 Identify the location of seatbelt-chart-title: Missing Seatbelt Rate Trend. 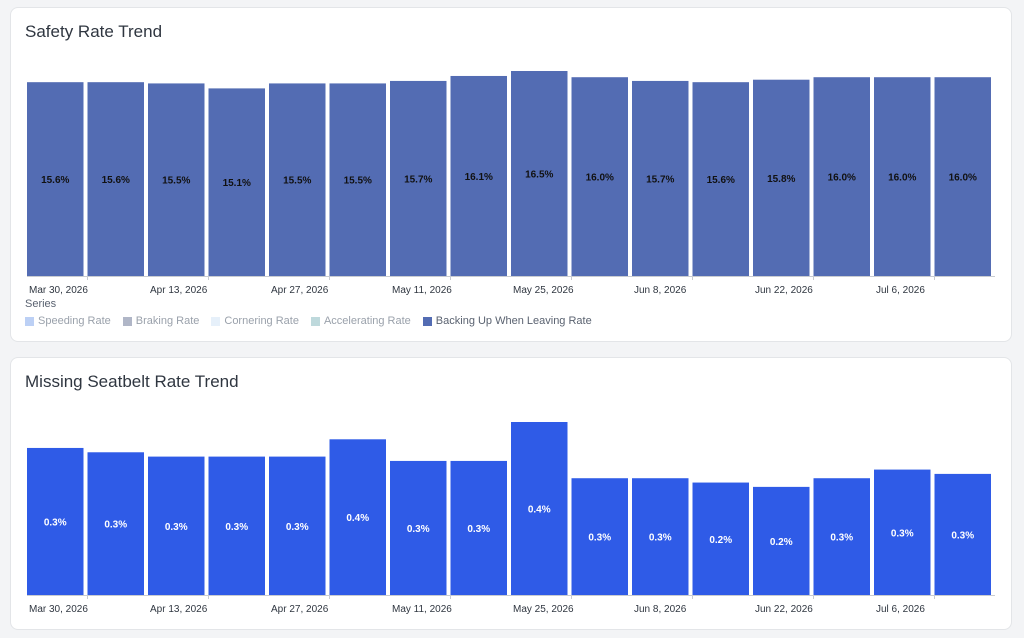
(132, 381).